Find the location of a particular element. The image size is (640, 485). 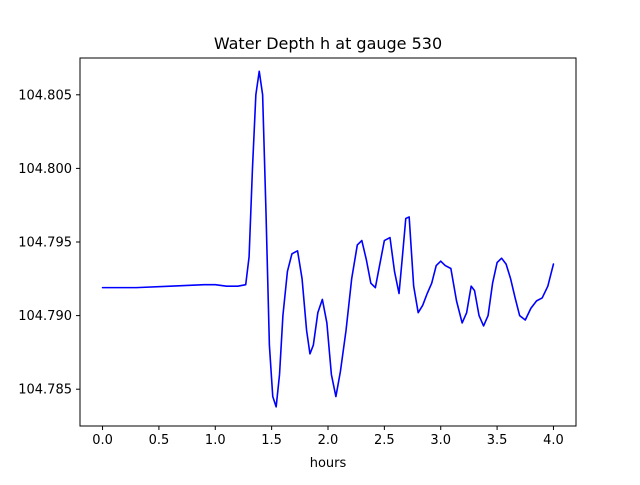

x-axis-label: hours is located at coordinates (328, 463).